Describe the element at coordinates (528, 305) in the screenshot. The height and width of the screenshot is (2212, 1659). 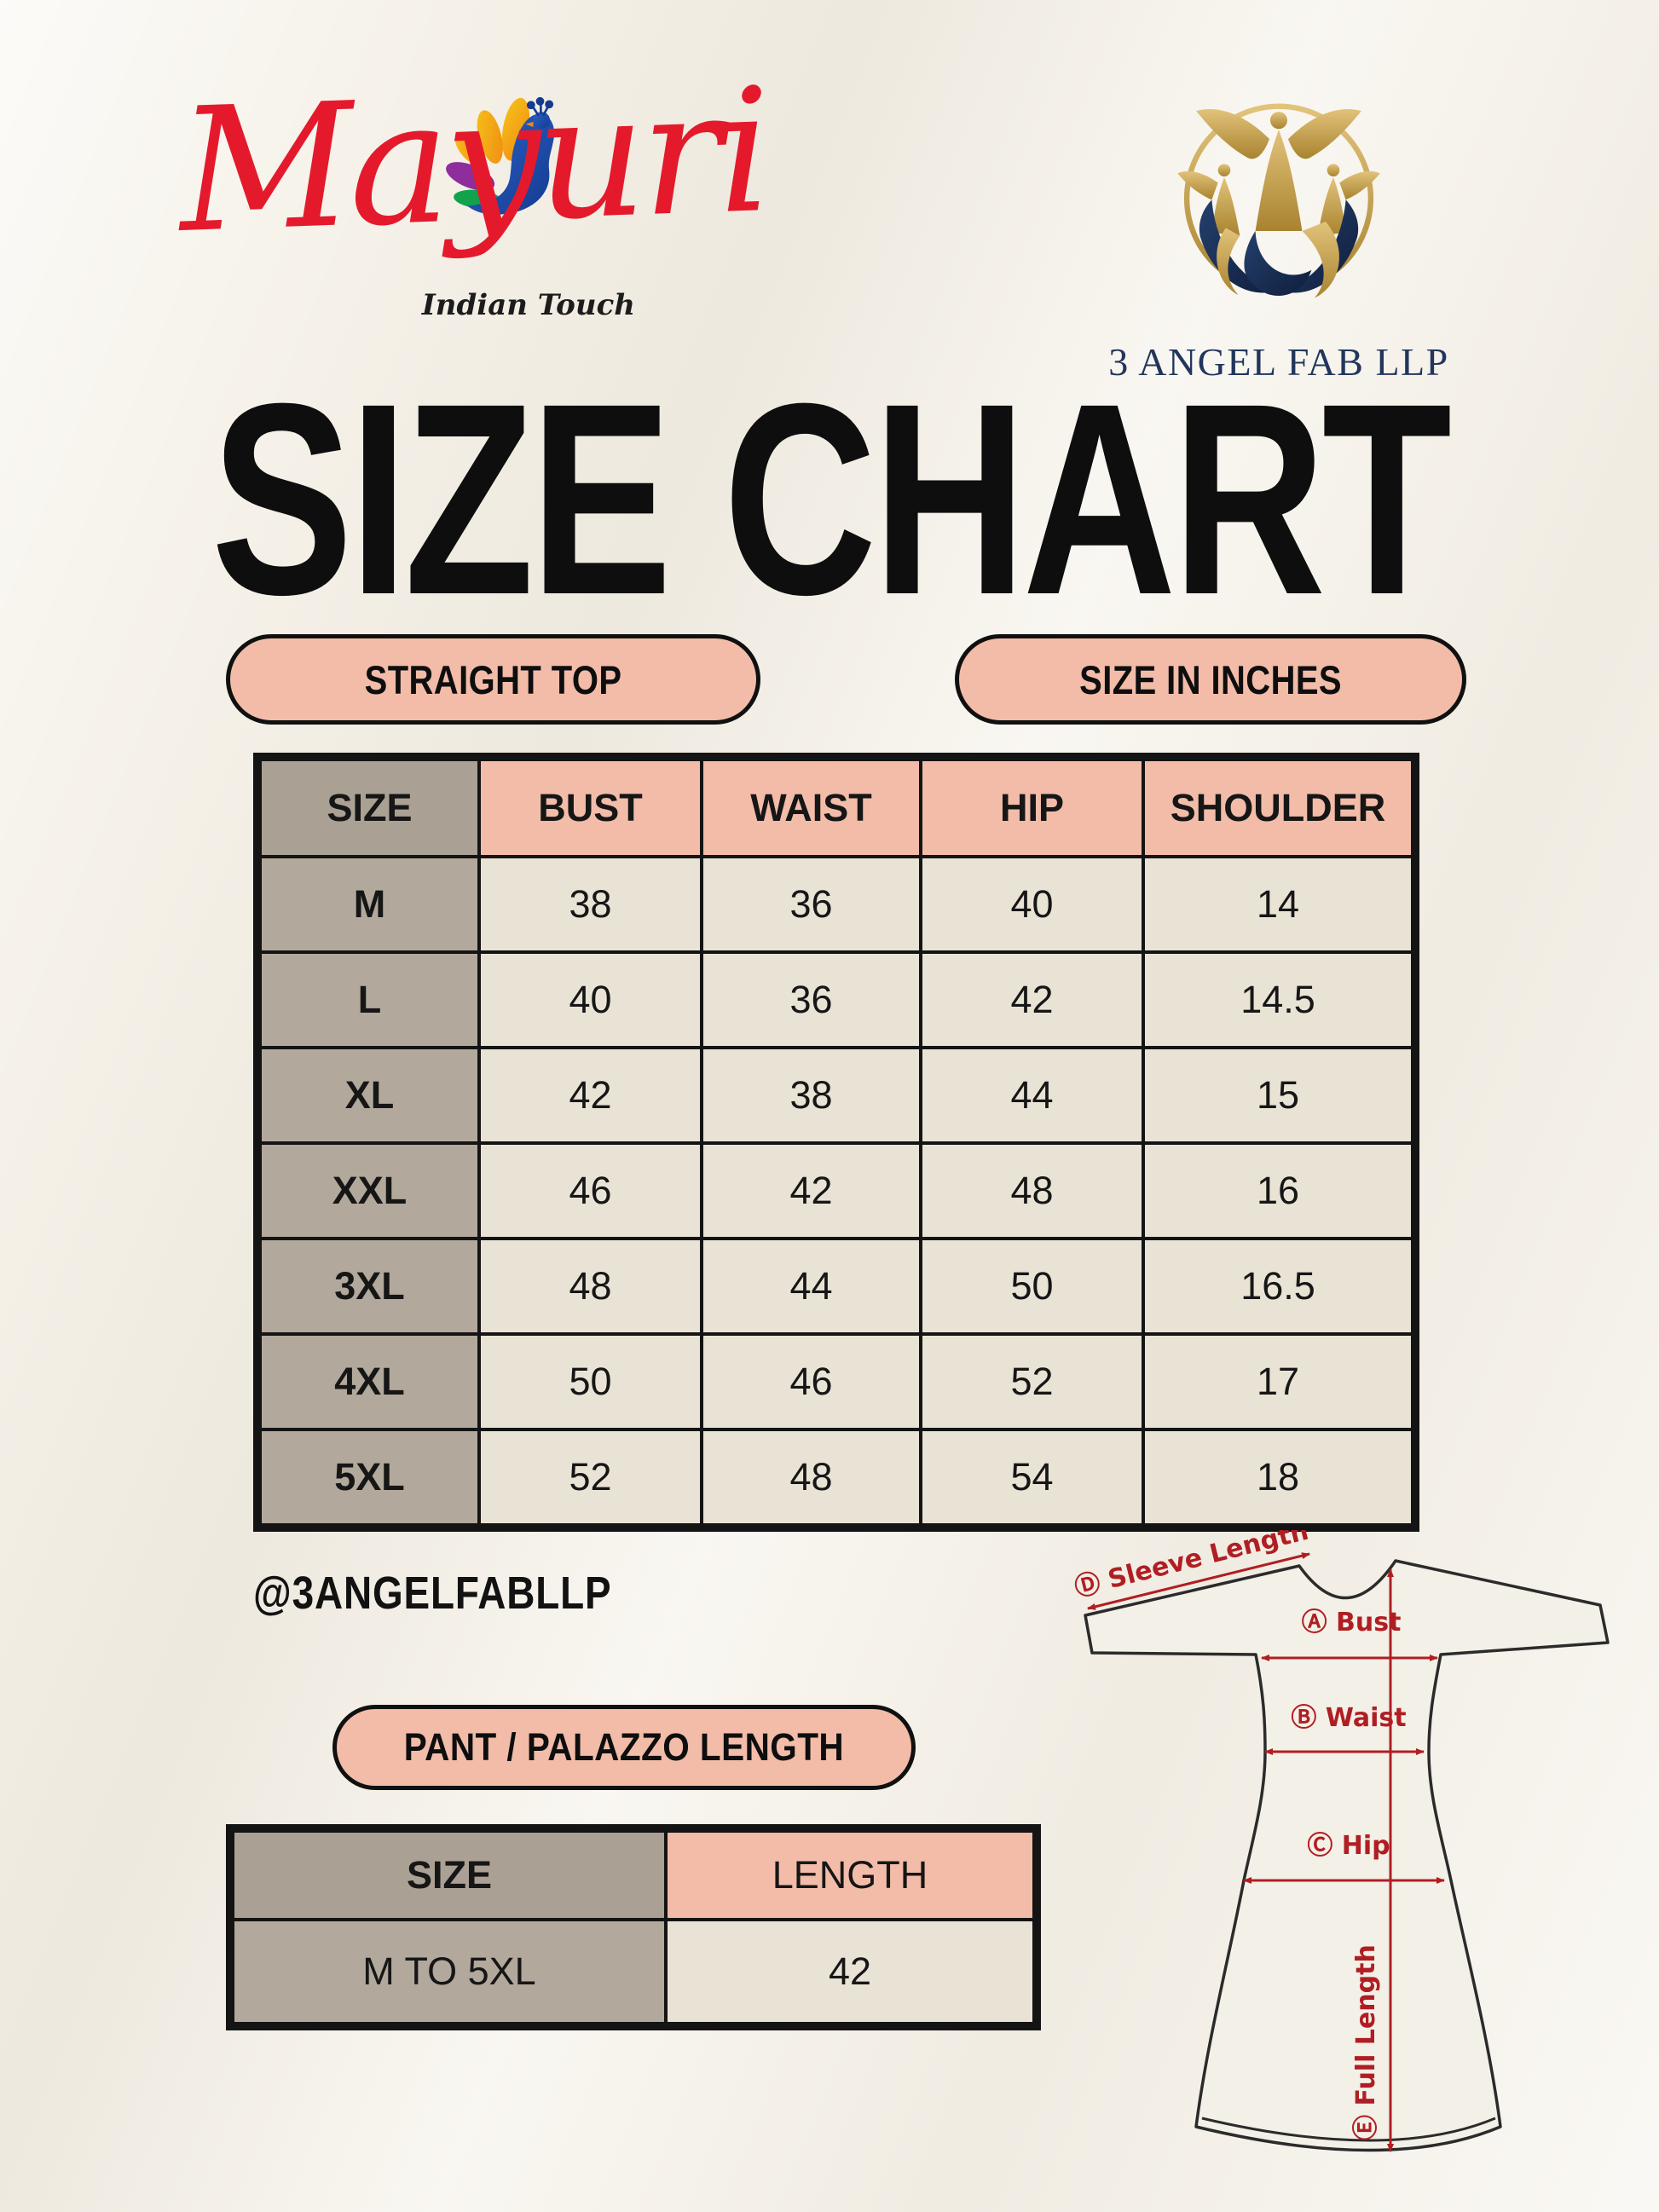
I see `brand-tagline: Indian Touch` at that location.